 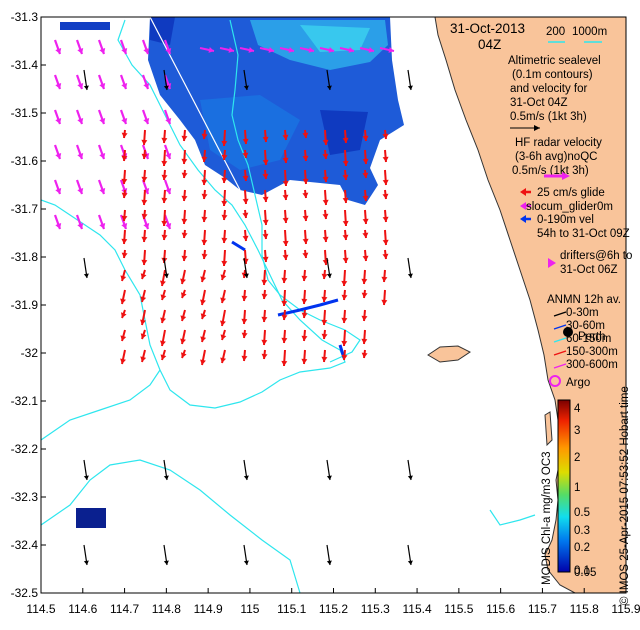 What do you see at coordinates (539, 103) in the screenshot?
I see `svg-text: 31-Oct 04Z` at bounding box center [539, 103].